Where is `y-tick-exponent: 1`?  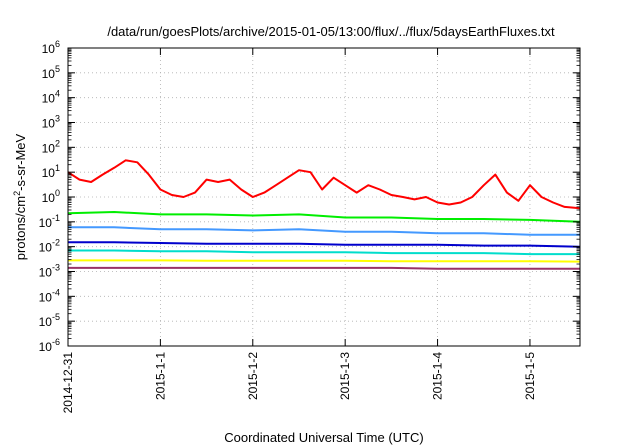 y-tick-exponent: 1 is located at coordinates (57, 168).